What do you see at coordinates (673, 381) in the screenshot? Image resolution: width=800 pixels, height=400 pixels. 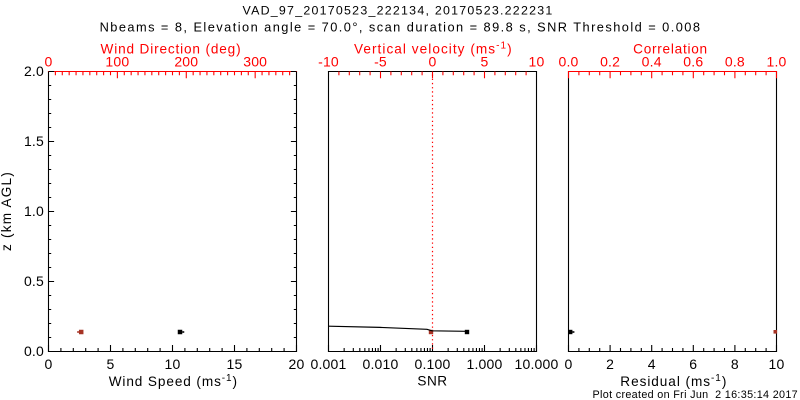 I see `svg-text: Residual (ms-1)` at bounding box center [673, 381].